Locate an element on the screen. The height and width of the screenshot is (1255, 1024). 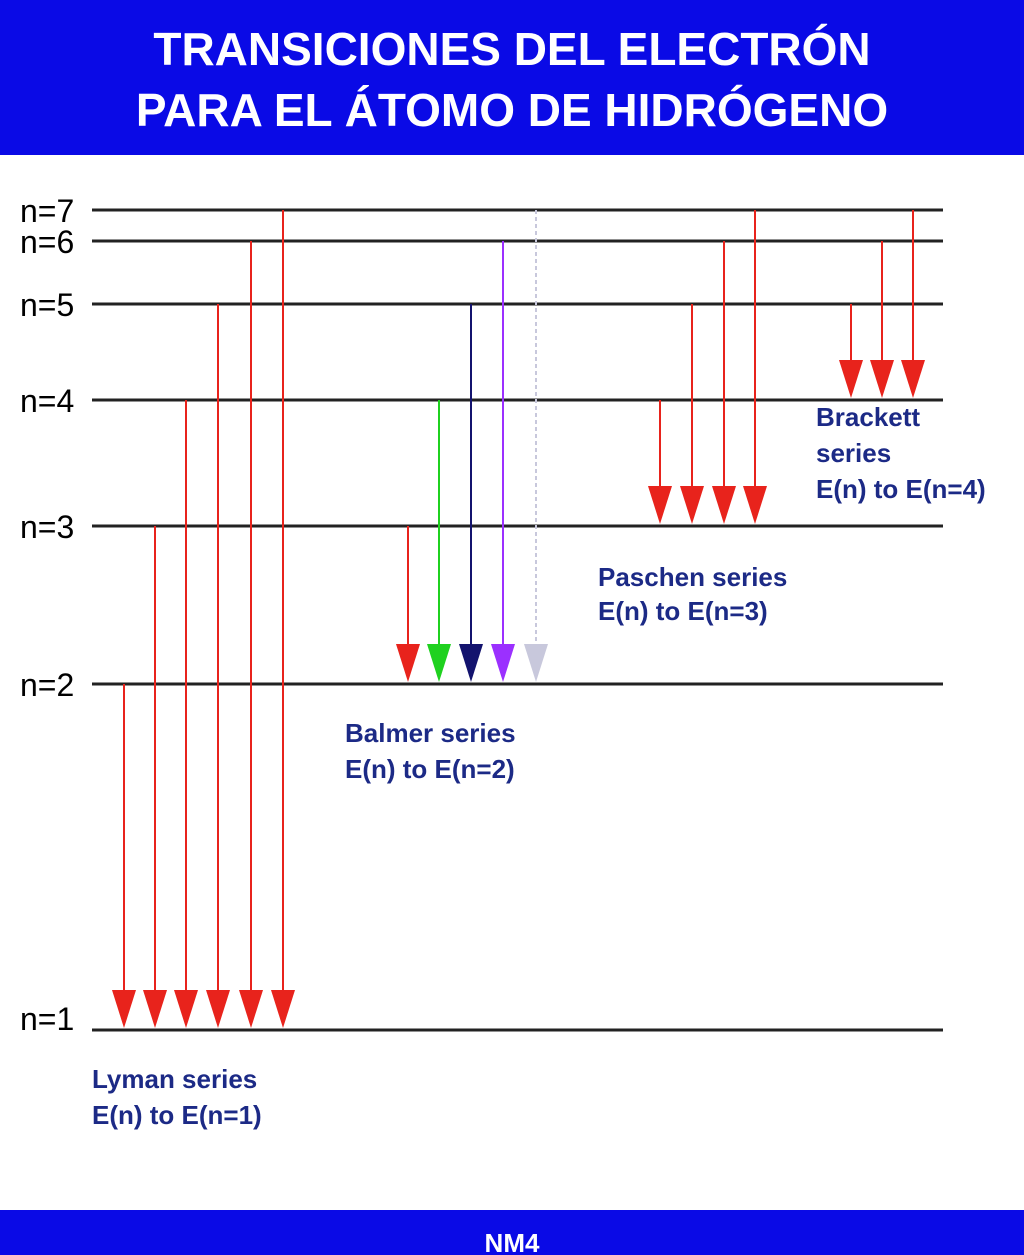
level-label: n=3 is located at coordinates (47, 527).